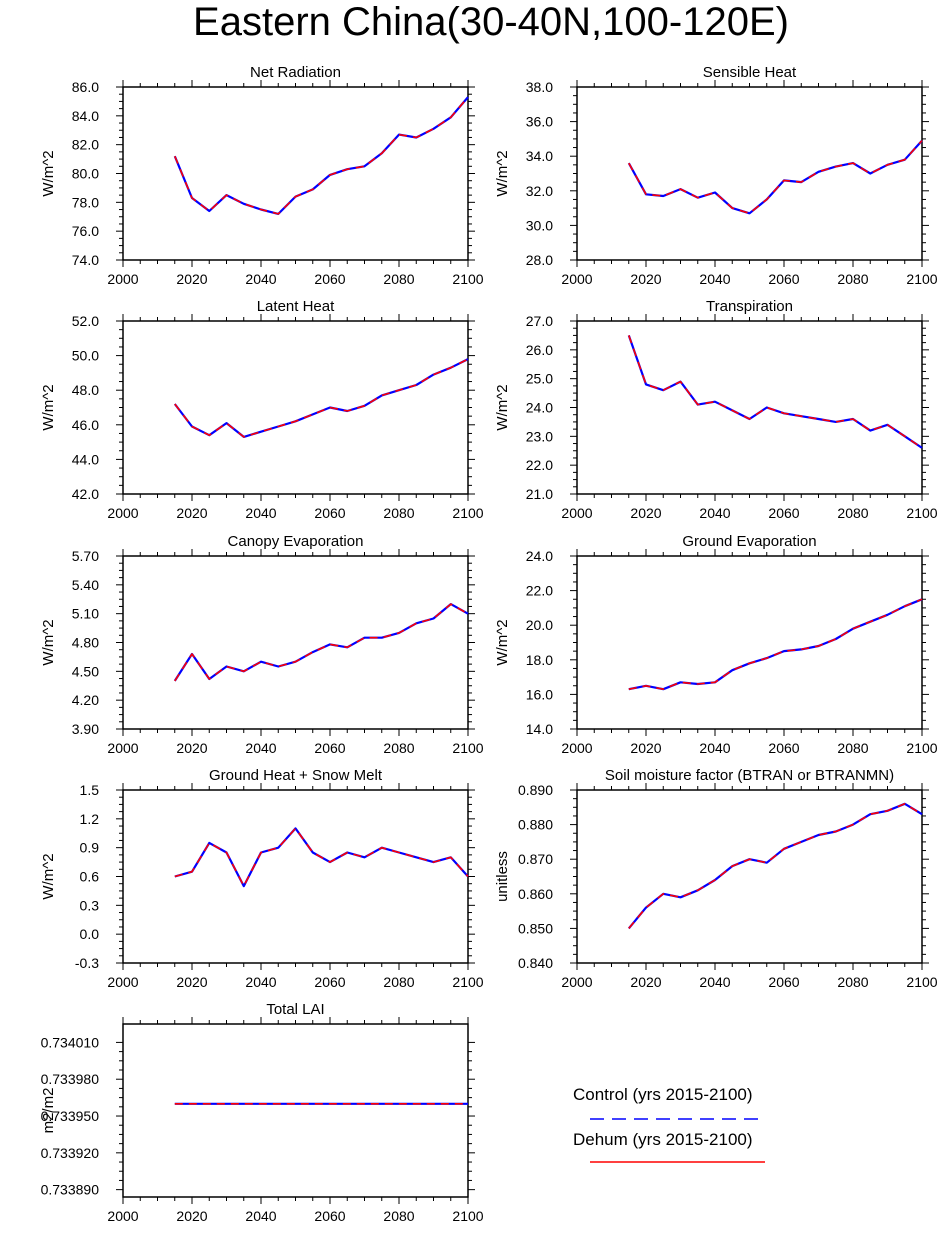 This screenshot has height=1233, width=942. Describe the element at coordinates (85, 643) in the screenshot. I see `y-tick-label: 4.80` at that location.